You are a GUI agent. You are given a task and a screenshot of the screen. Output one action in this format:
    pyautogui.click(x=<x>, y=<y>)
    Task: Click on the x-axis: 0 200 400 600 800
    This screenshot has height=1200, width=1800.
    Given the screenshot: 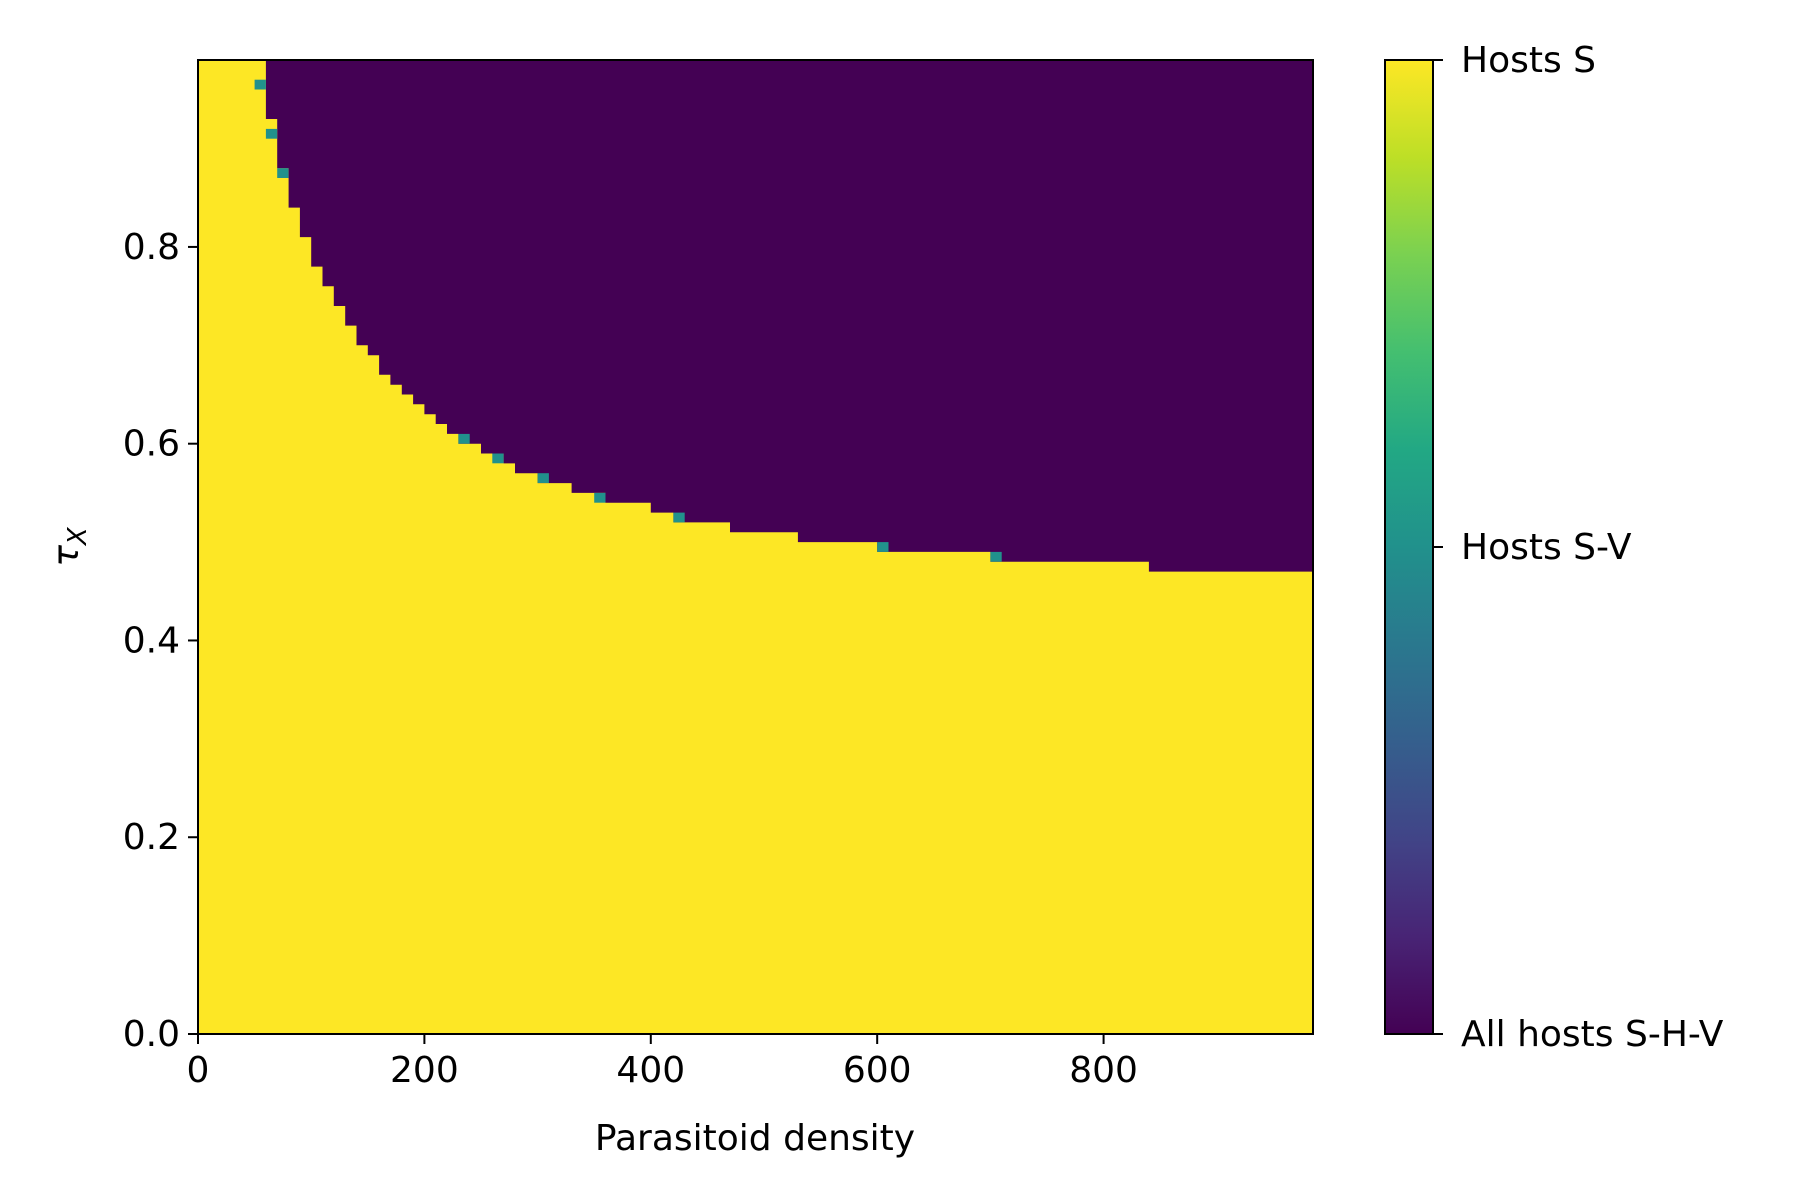 What is the action you would take?
    pyautogui.click(x=662, y=1062)
    